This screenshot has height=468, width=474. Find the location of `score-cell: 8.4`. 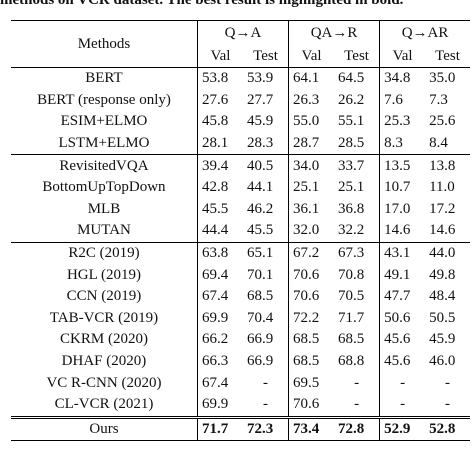

score-cell: 8.4 is located at coordinates (438, 143).